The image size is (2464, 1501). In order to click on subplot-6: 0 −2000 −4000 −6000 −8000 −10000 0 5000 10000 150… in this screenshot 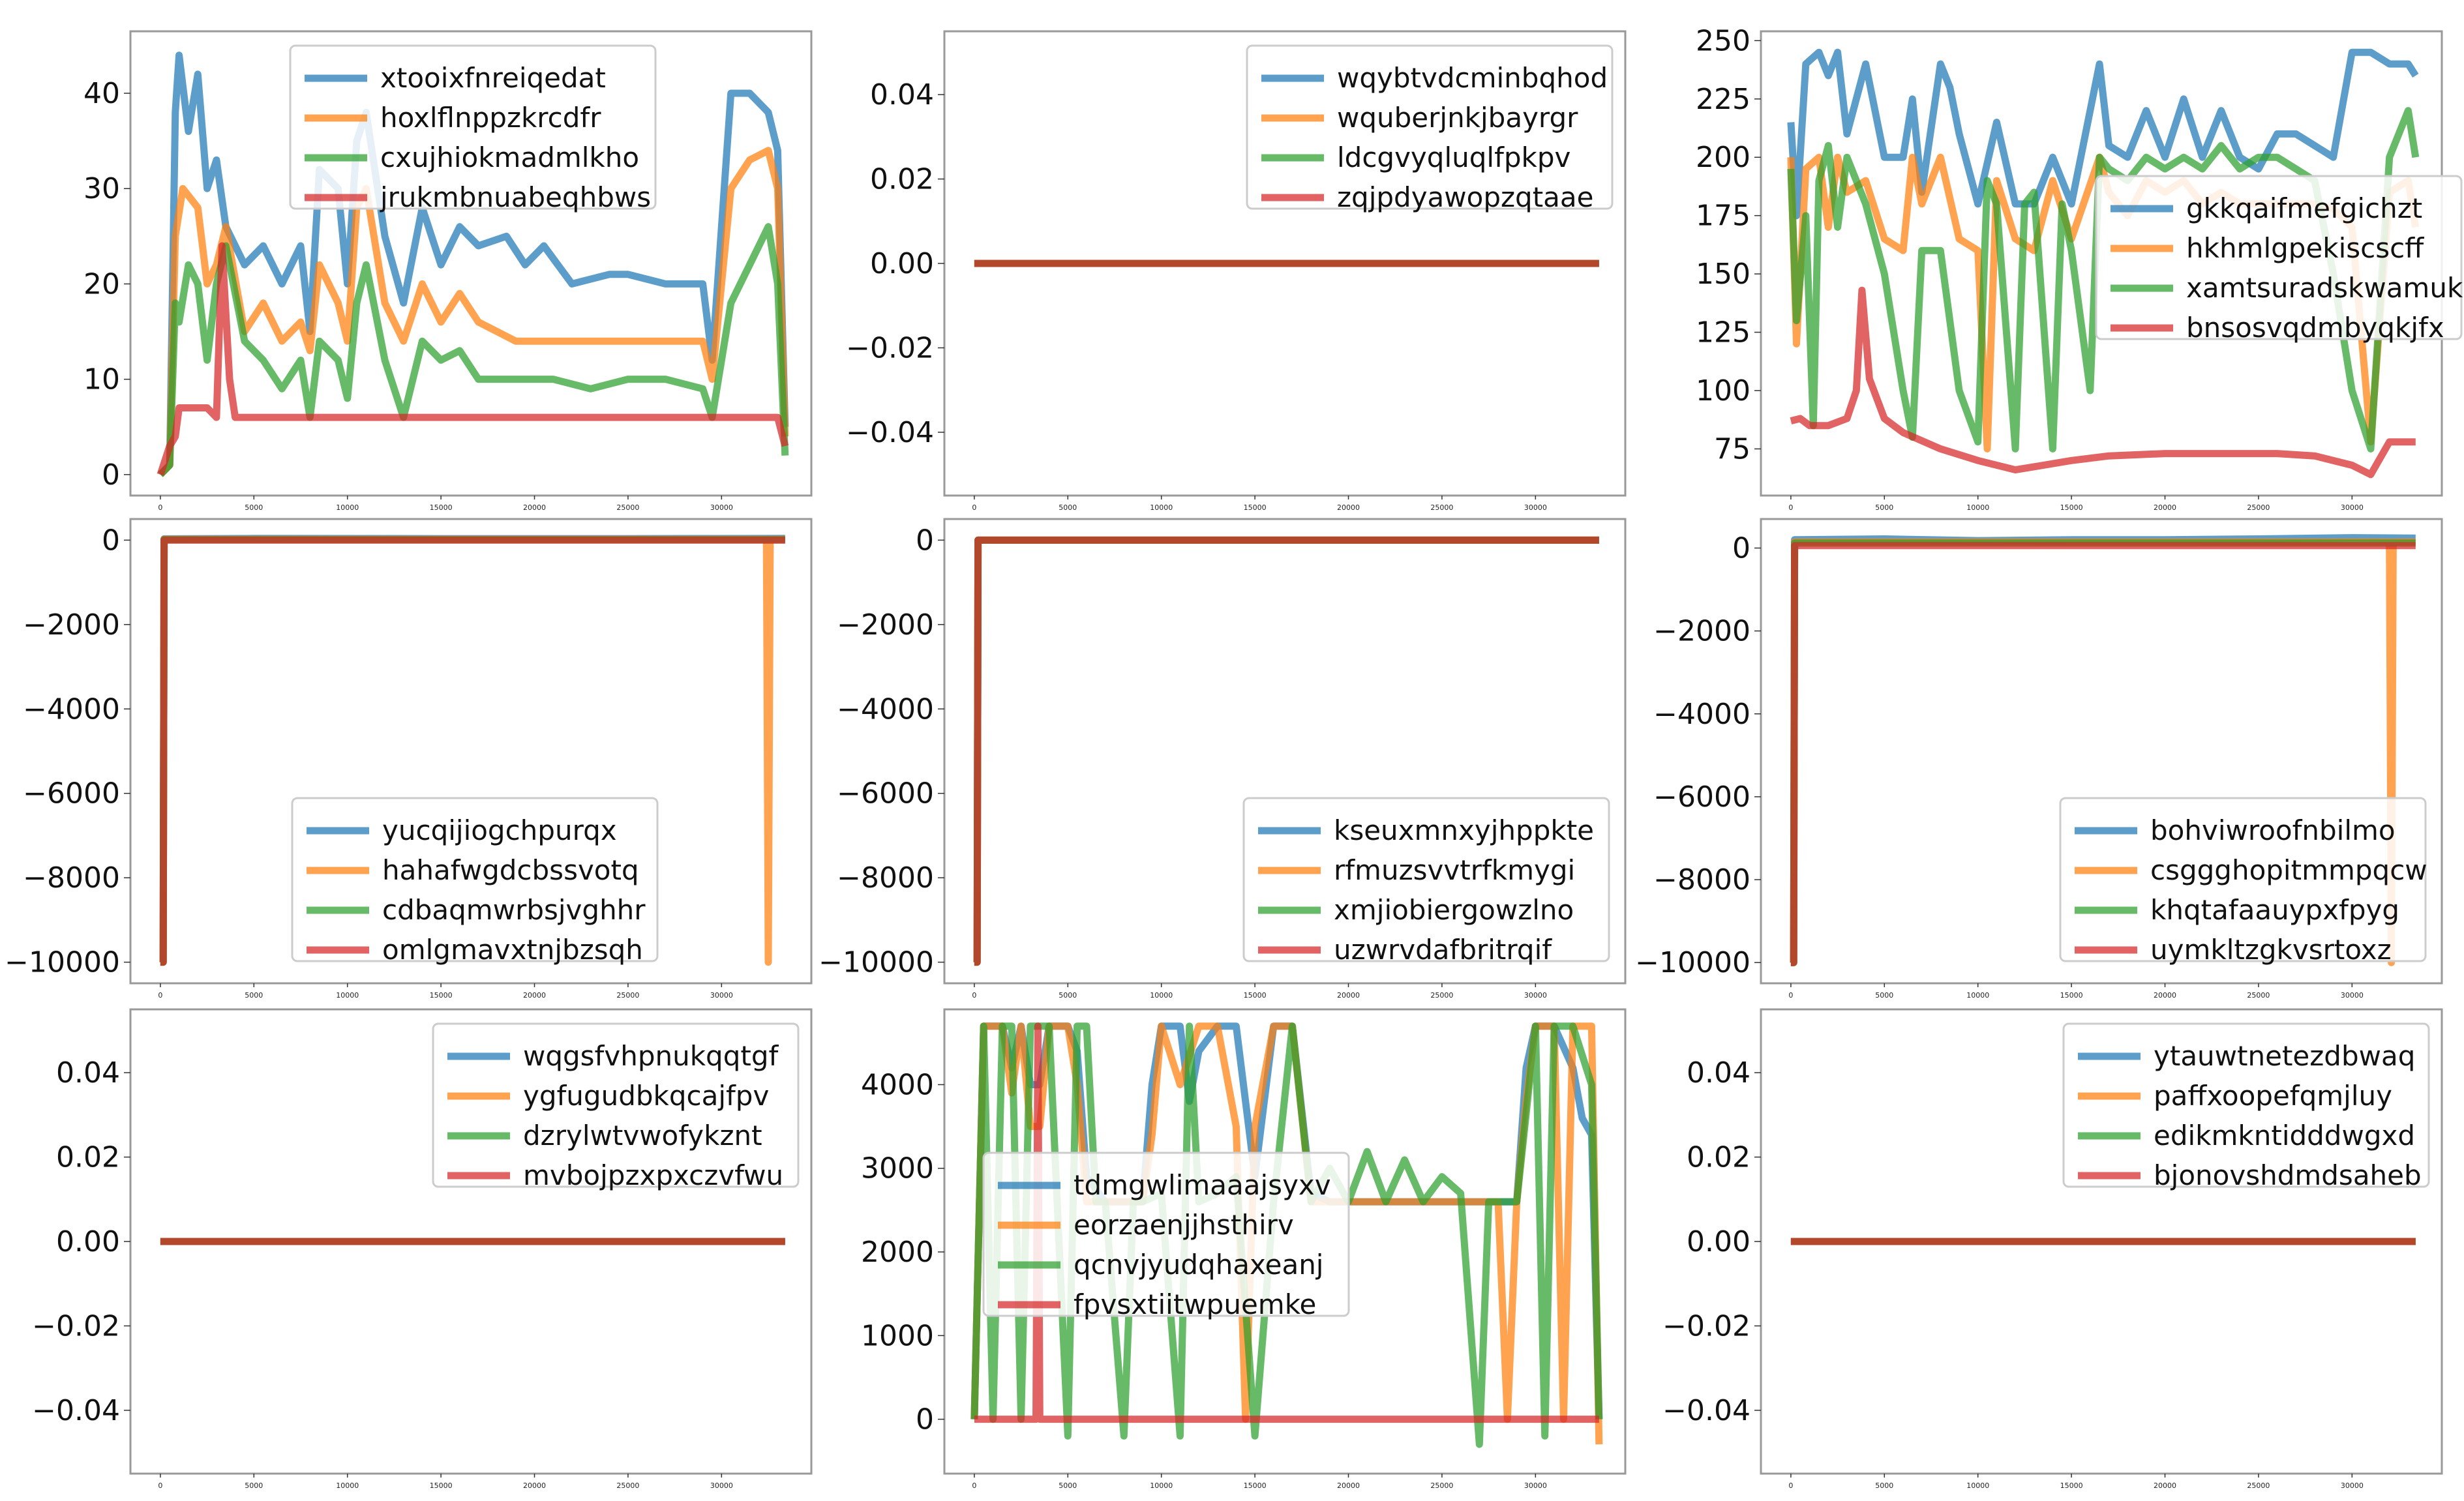, I will do `click(2039, 759)`.